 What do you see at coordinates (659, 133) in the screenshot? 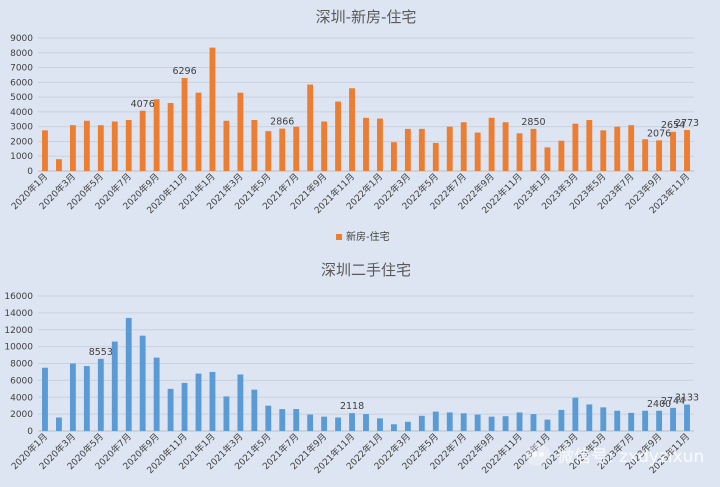
I see `data-label: 2076` at bounding box center [659, 133].